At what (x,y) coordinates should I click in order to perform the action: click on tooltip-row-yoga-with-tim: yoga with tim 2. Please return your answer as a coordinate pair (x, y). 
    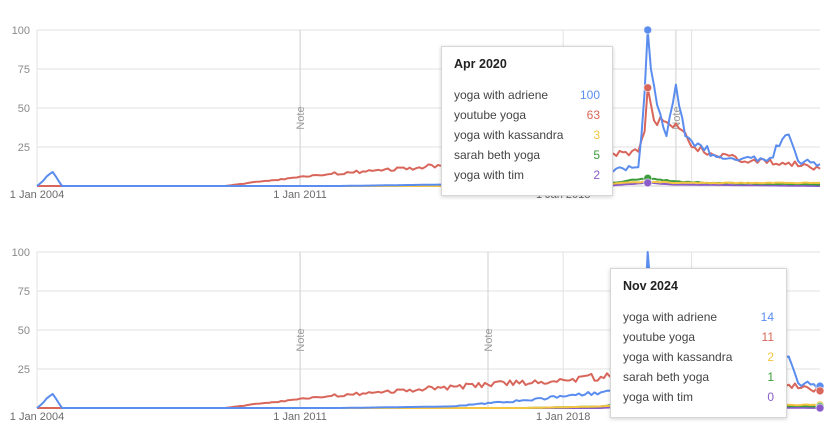
    Looking at the image, I should click on (527, 175).